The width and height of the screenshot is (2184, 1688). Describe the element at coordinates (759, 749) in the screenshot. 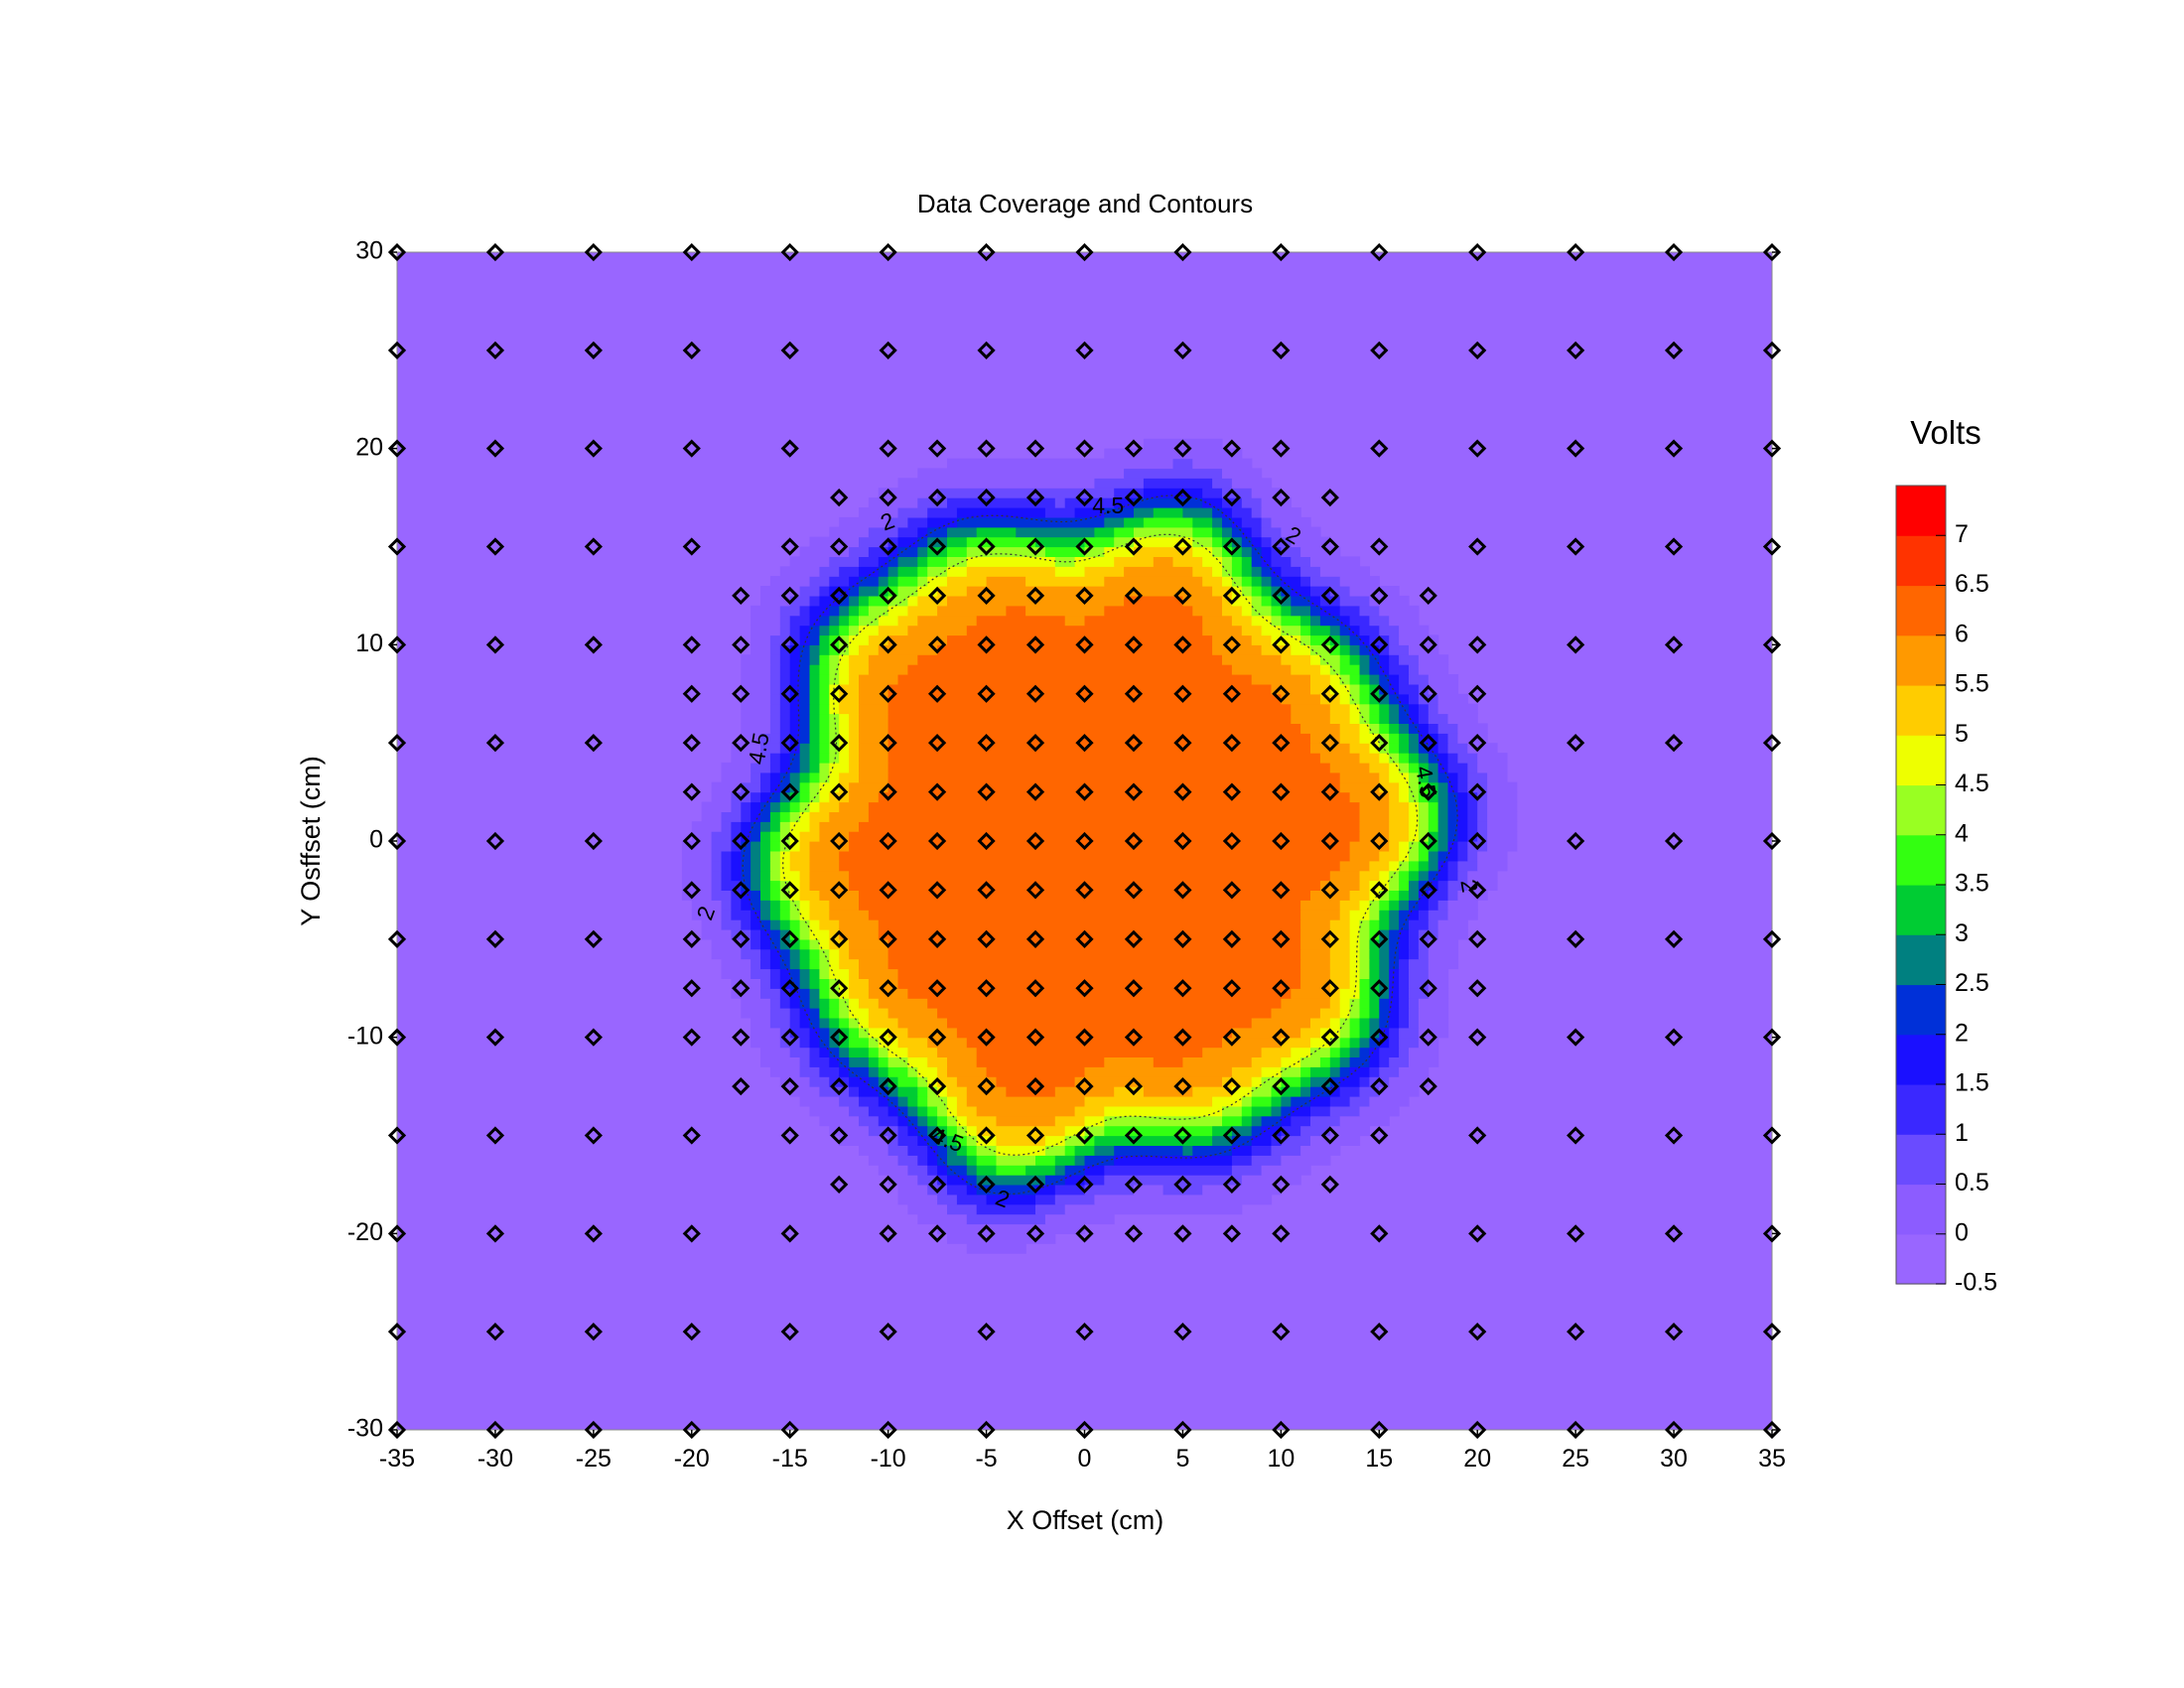

I see `contour-label: 4.5` at that location.